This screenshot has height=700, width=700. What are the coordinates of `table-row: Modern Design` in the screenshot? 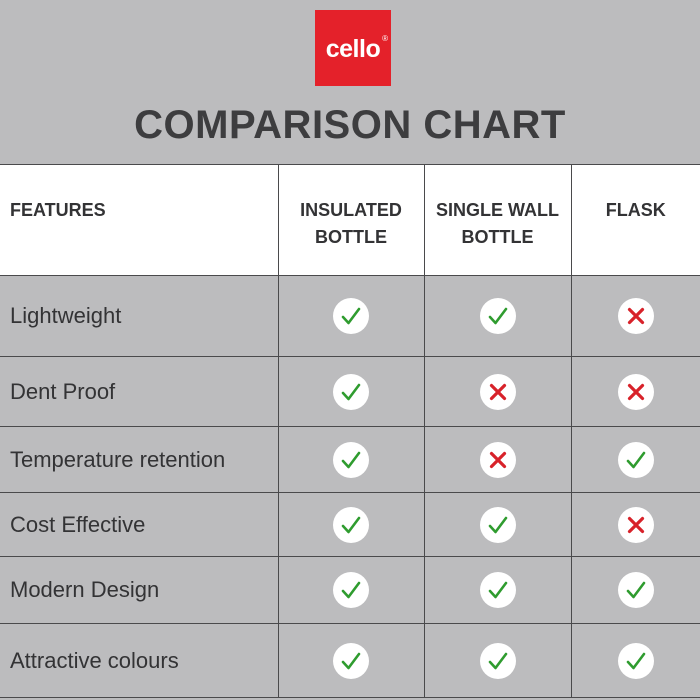 It's located at (350, 590).